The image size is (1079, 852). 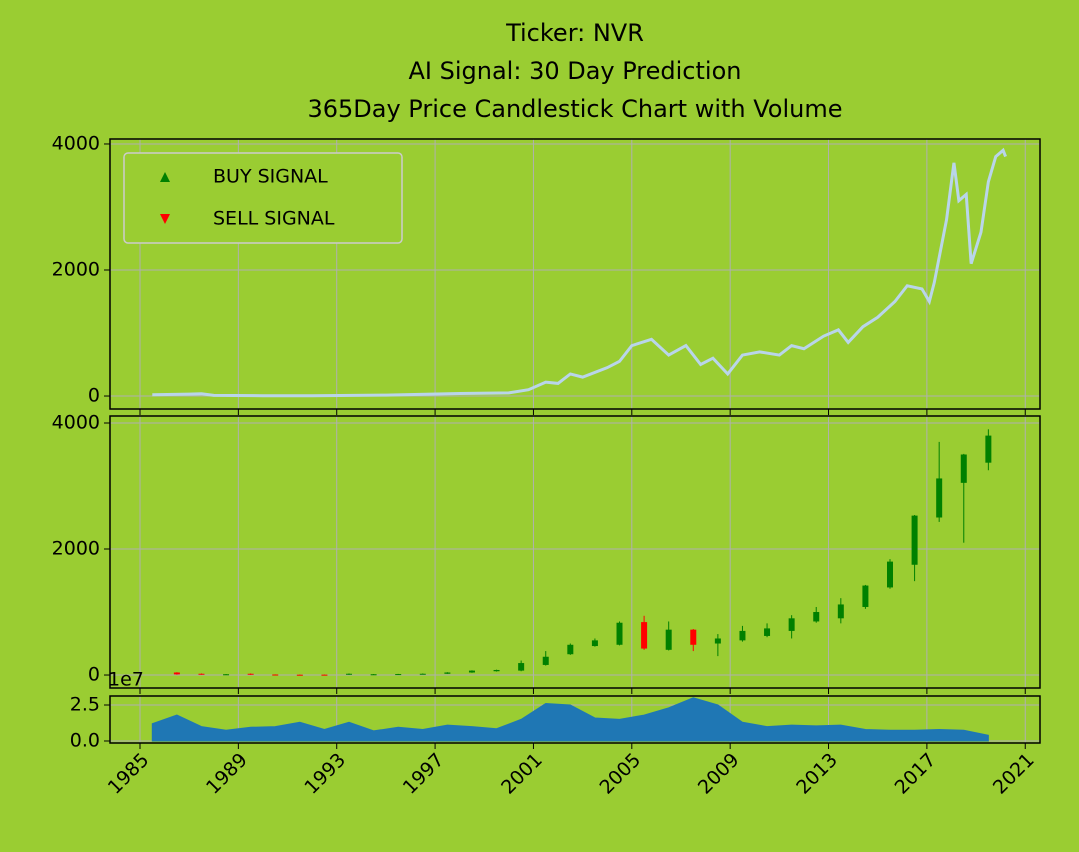 I want to click on title-line: AI Signal: 30 Day Prediction, so click(x=575, y=71).